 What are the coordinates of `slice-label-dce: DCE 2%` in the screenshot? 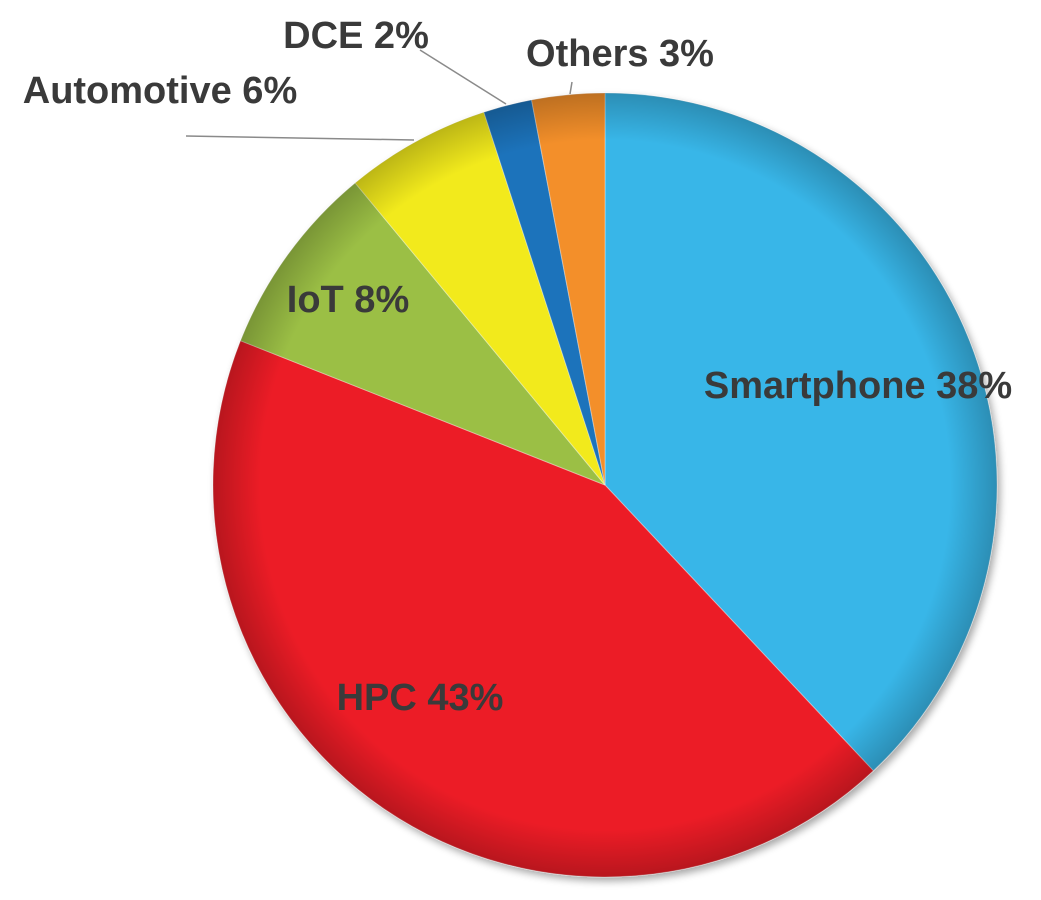 It's located at (356, 36).